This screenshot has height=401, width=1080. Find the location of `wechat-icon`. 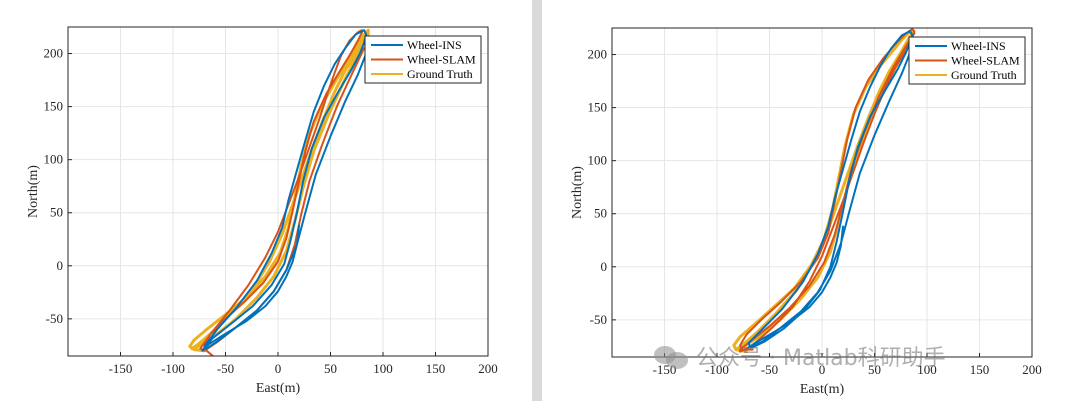

wechat-icon is located at coordinates (671, 356).